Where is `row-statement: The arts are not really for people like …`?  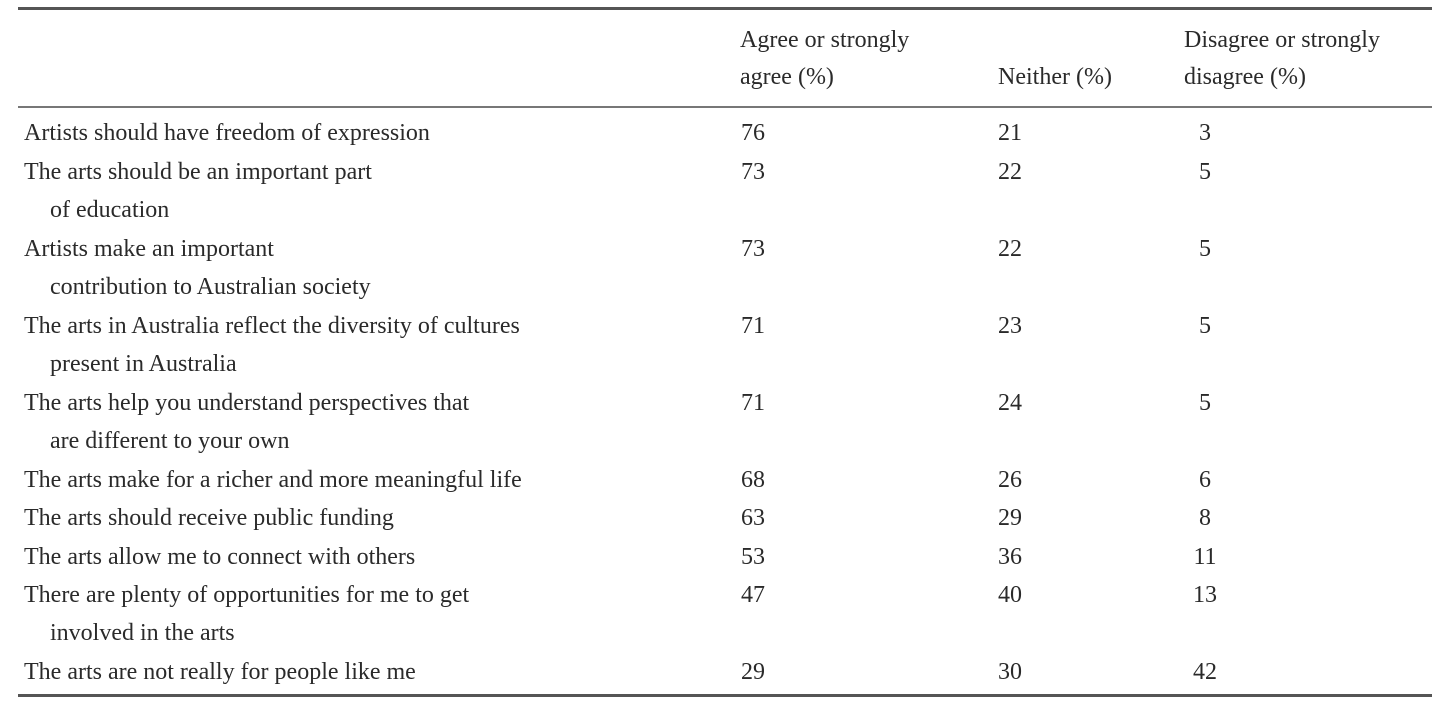 row-statement: The arts are not really for people like … is located at coordinates (220, 672).